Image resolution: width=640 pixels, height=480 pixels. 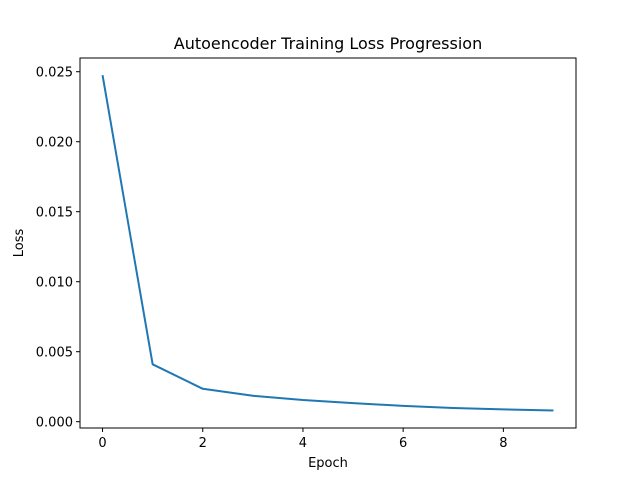 What do you see at coordinates (503, 443) in the screenshot?
I see `x-tick-label: 8` at bounding box center [503, 443].